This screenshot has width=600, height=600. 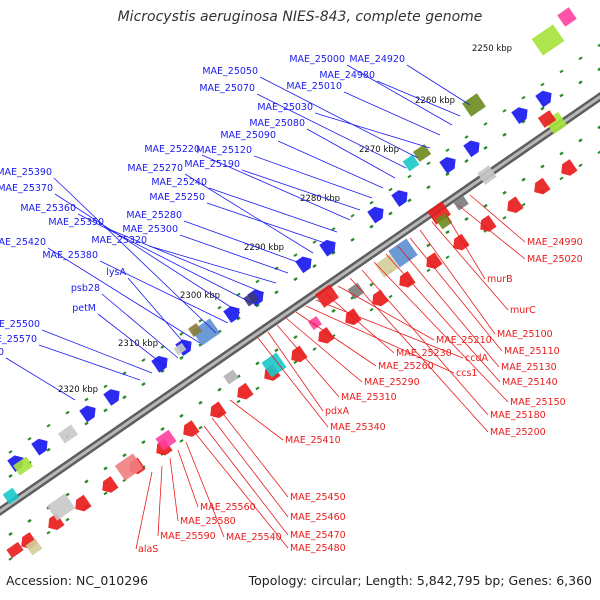 I want to click on accession-label: Accession: NC_010296, so click(x=77, y=580).